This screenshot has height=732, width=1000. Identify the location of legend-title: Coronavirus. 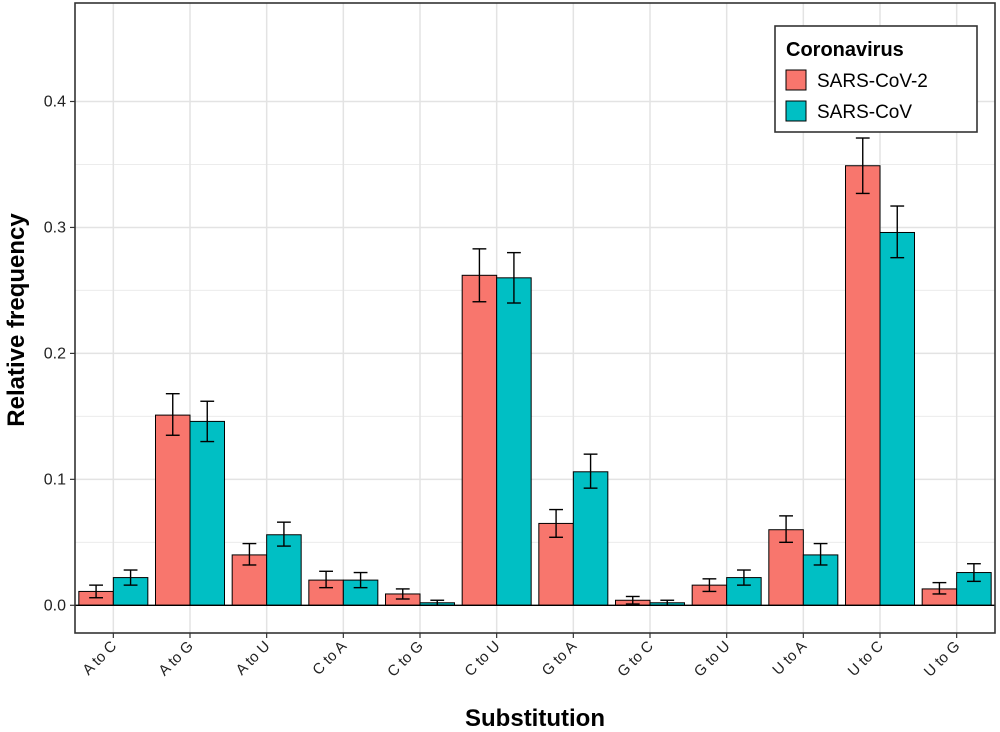
(845, 50).